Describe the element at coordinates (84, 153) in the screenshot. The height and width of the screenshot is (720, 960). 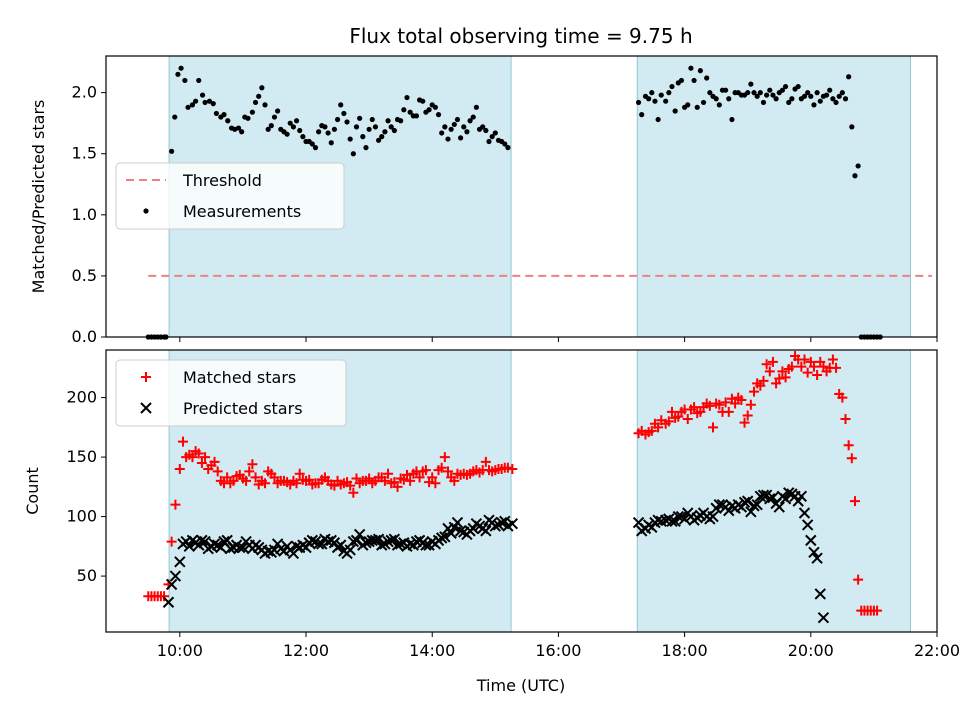
I see `y-tick-label: 1.5` at that location.